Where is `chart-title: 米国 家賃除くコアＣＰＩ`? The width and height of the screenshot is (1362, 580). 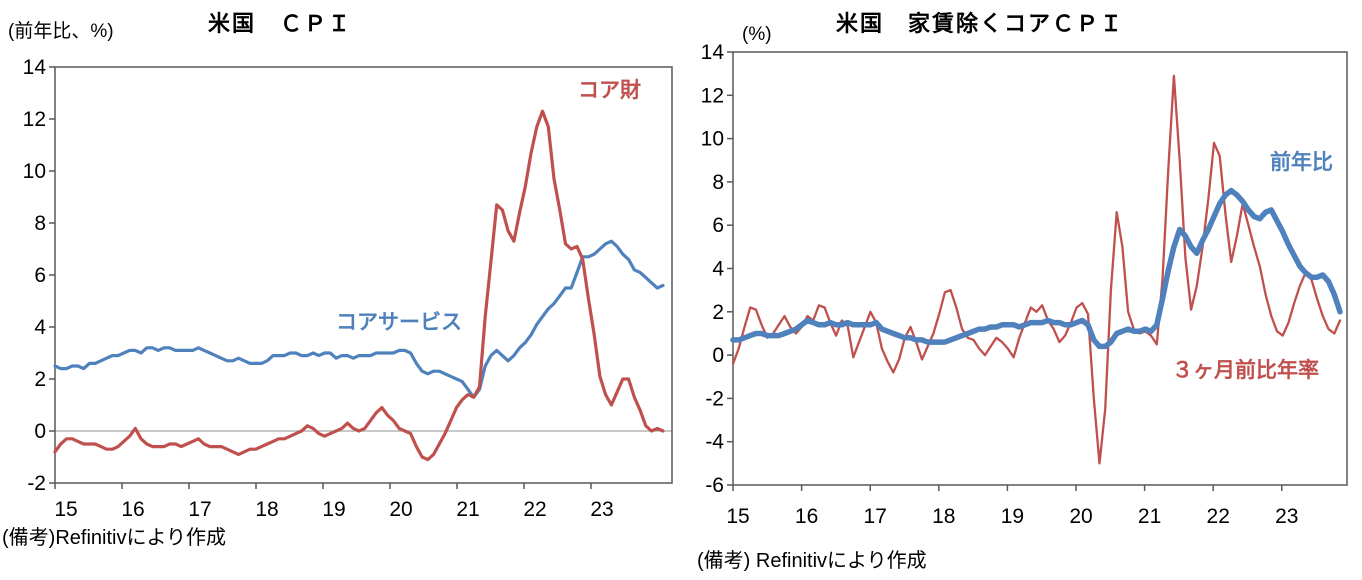
chart-title: 米国 家賃除くコアＣＰＩ is located at coordinates (979, 23).